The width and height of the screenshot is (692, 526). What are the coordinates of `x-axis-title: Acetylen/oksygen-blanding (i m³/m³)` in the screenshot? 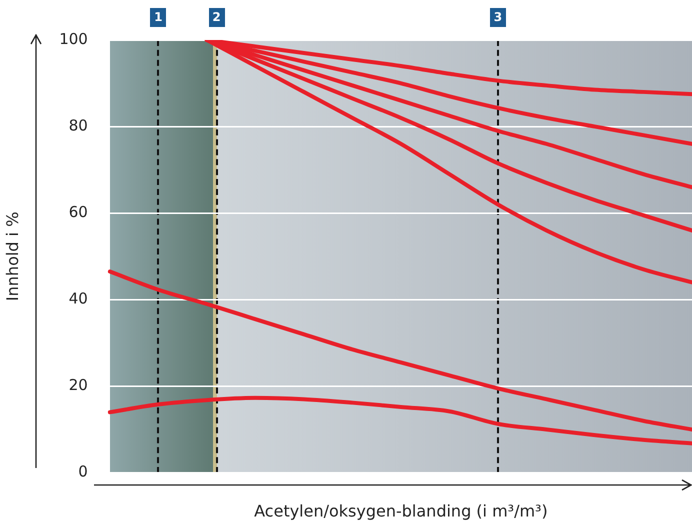 It's located at (401, 511).